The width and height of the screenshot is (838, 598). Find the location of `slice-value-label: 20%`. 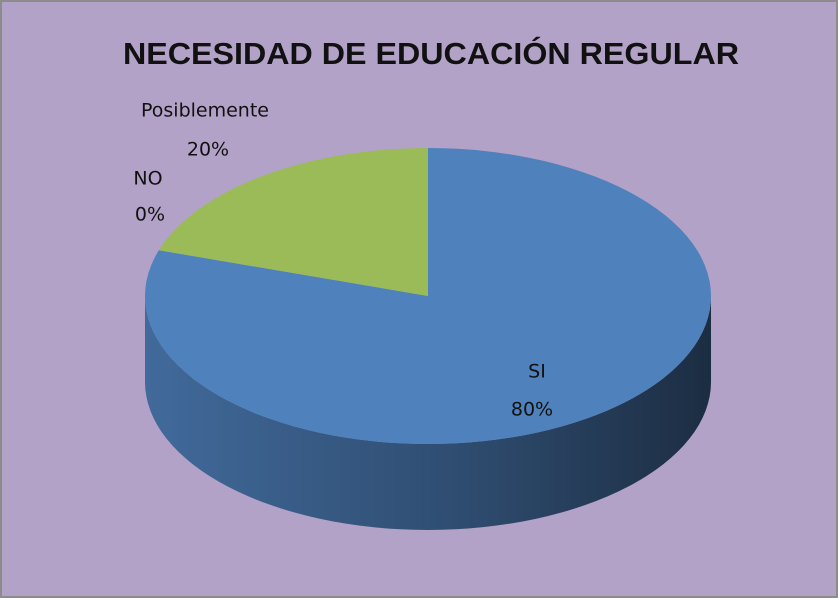

slice-value-label: 20% is located at coordinates (208, 150).